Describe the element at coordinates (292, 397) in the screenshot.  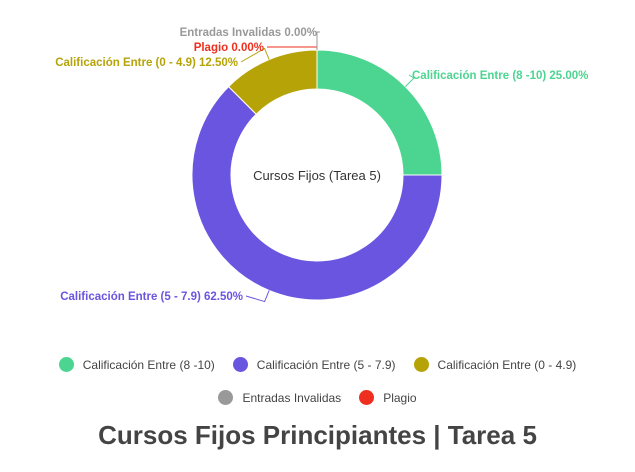
I see `legend-label: Entradas Invalidas` at that location.